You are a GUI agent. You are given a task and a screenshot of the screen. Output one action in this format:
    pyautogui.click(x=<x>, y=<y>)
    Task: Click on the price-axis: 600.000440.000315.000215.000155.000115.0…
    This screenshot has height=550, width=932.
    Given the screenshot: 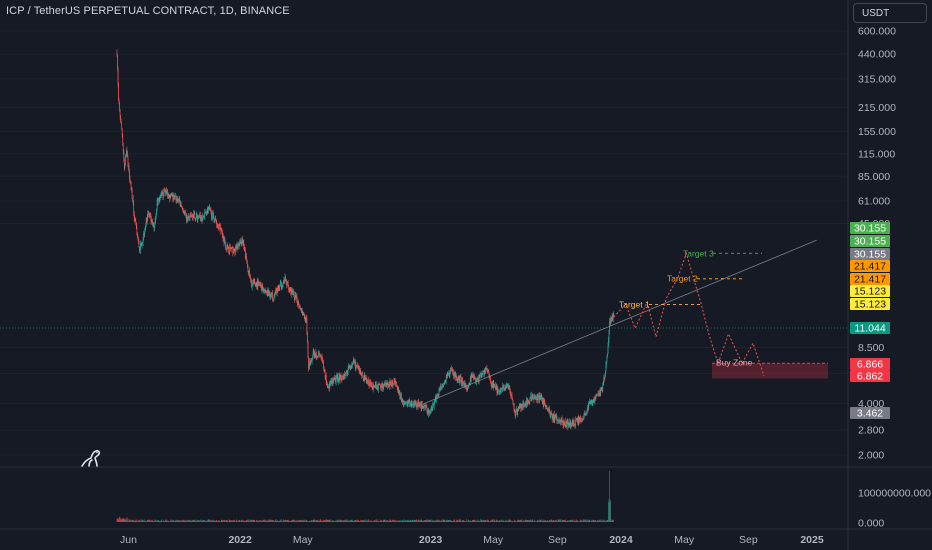 What is the action you would take?
    pyautogui.click(x=877, y=244)
    